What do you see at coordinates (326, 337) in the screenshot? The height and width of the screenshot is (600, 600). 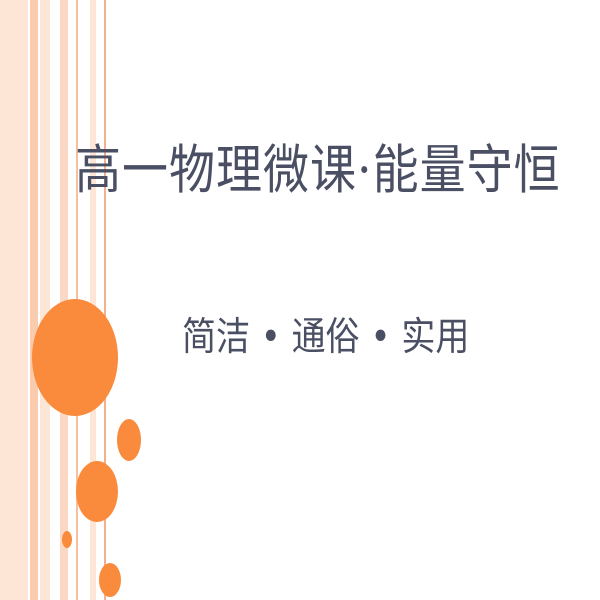 I see `slide-subtitle: 简洁 • 通俗 • 实用` at bounding box center [326, 337].